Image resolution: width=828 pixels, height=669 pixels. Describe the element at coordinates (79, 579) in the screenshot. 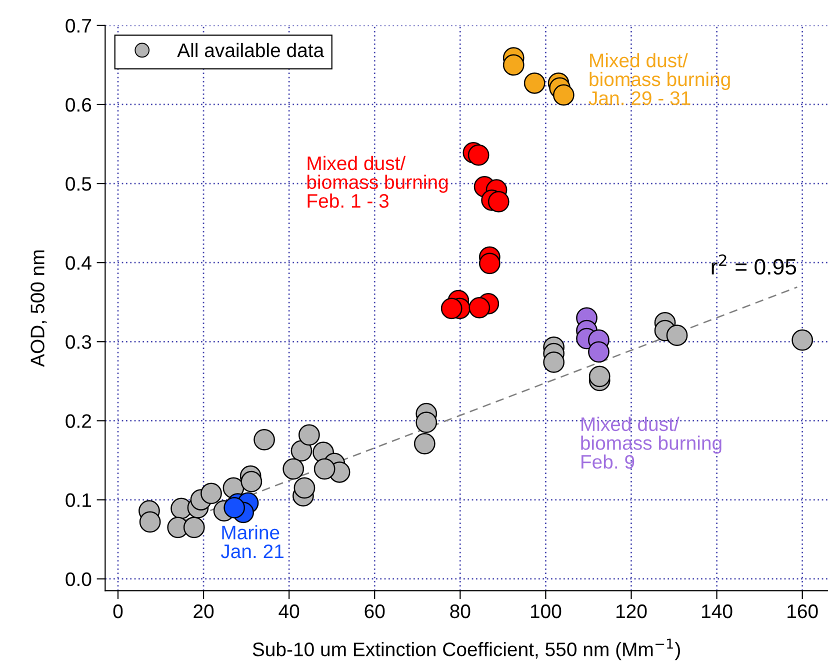

I see `y-tick-label: 0.0` at that location.